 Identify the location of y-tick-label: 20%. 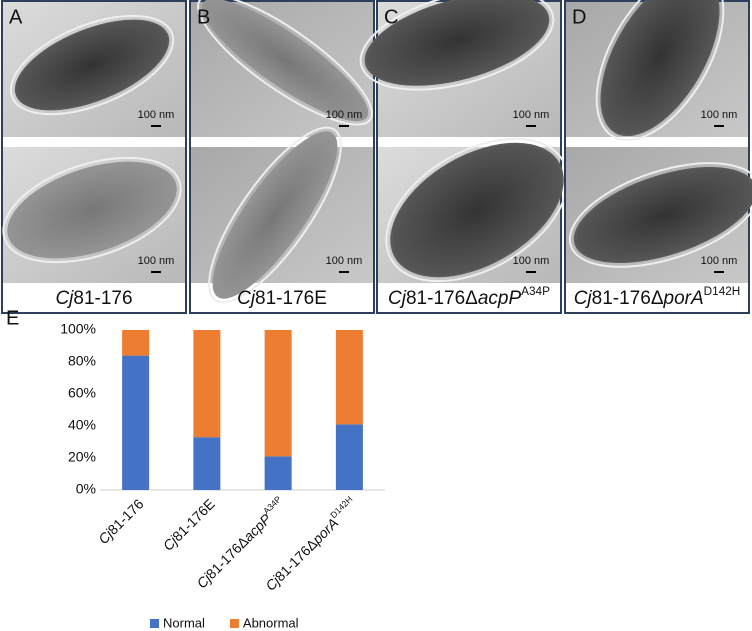
(82, 457).